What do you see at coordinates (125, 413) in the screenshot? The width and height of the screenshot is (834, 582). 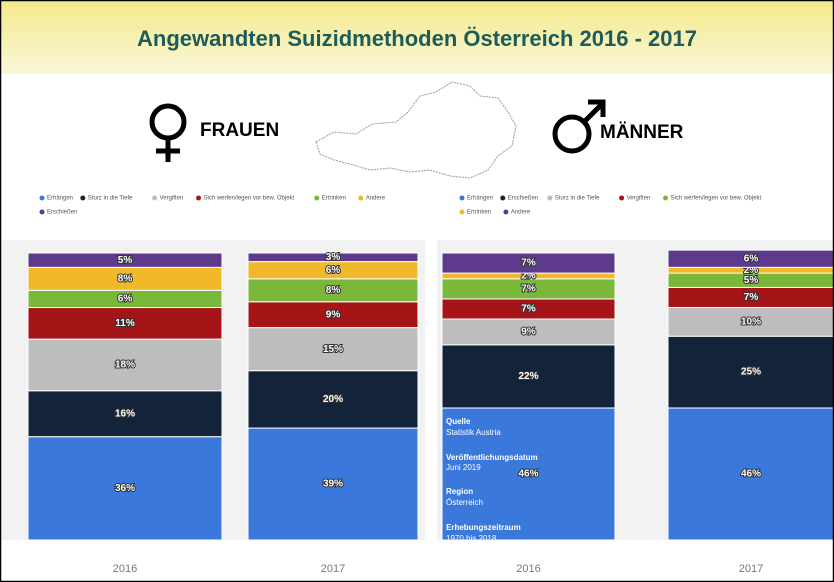 I see `data-label: 16%` at bounding box center [125, 413].